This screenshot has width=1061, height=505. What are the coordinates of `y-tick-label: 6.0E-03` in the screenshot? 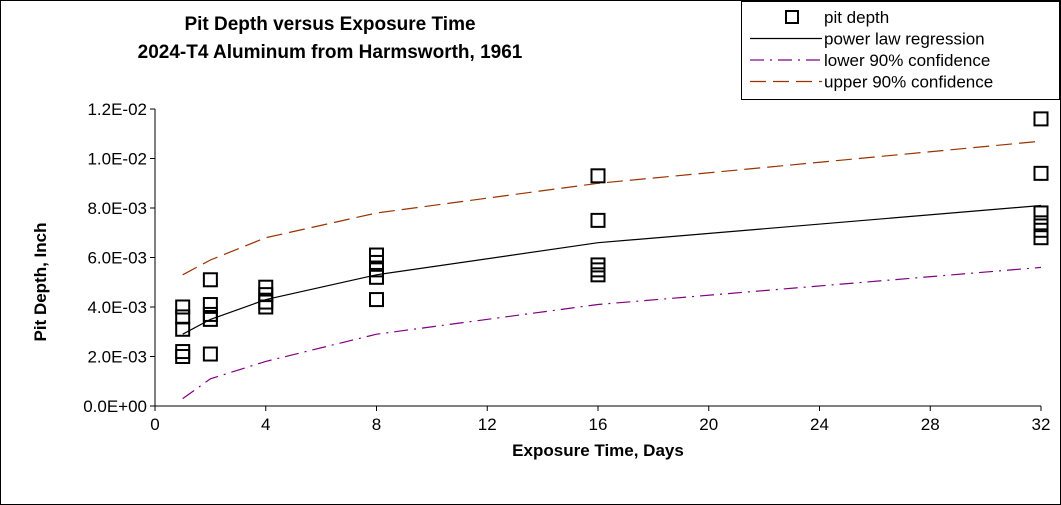 It's located at (117, 258).